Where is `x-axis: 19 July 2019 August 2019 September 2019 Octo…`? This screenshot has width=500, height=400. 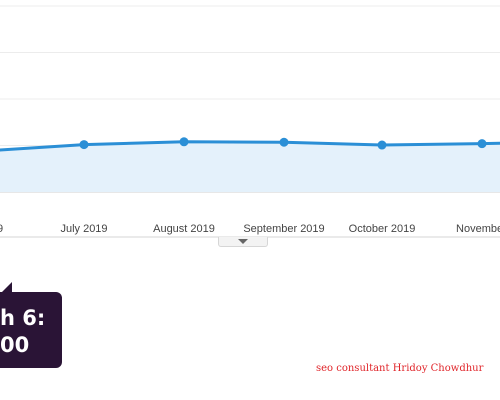 x-axis: 19 July 2019 August 2019 September 2019 Octo… is located at coordinates (250, 229).